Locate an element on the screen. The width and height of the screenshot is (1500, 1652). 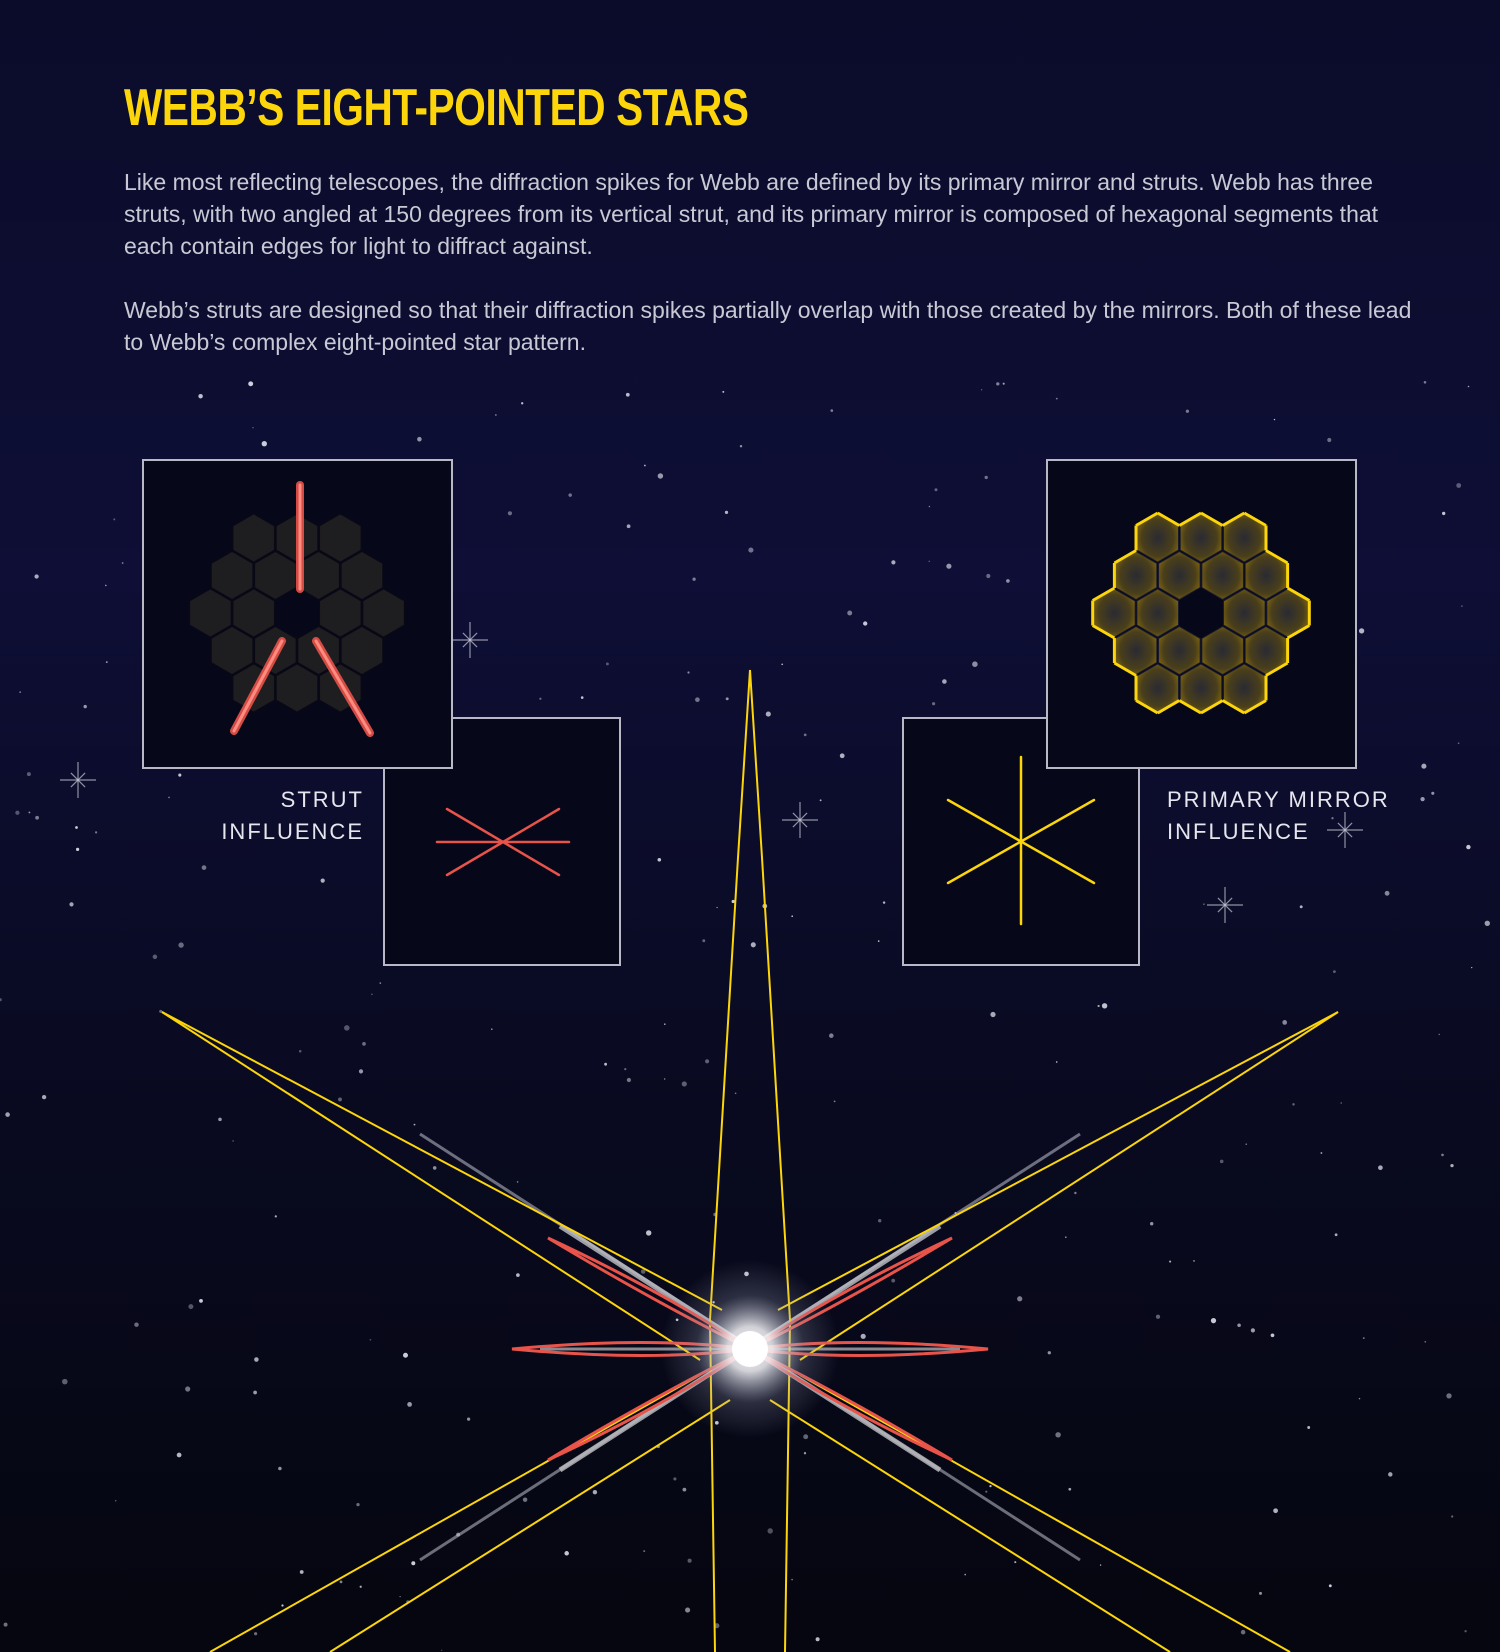
mirror-with-struts is located at coordinates (297, 609).